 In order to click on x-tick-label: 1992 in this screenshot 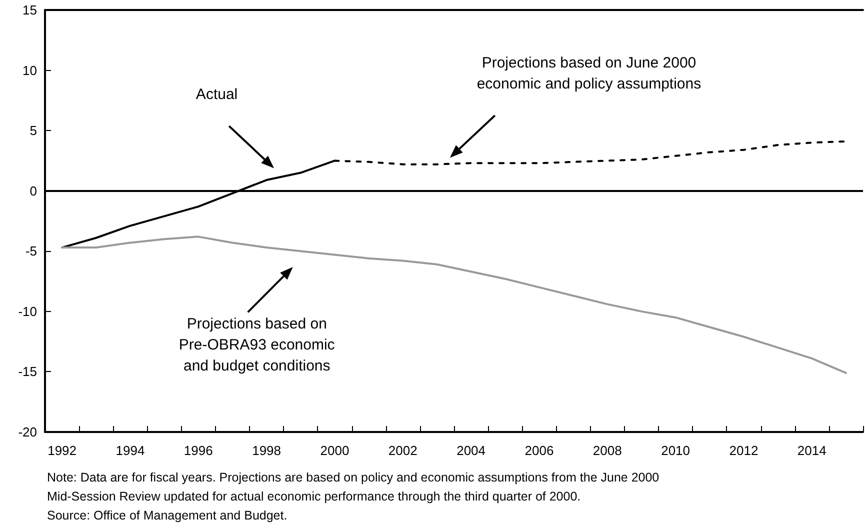, I will do `click(62, 450)`.